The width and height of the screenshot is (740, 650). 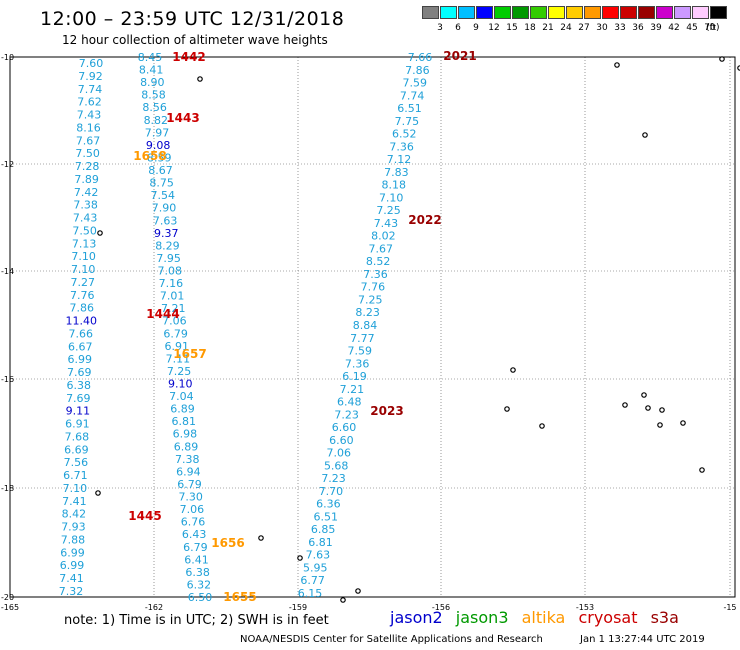 I want to click on wave-height-value: 7.28, so click(x=87, y=166).